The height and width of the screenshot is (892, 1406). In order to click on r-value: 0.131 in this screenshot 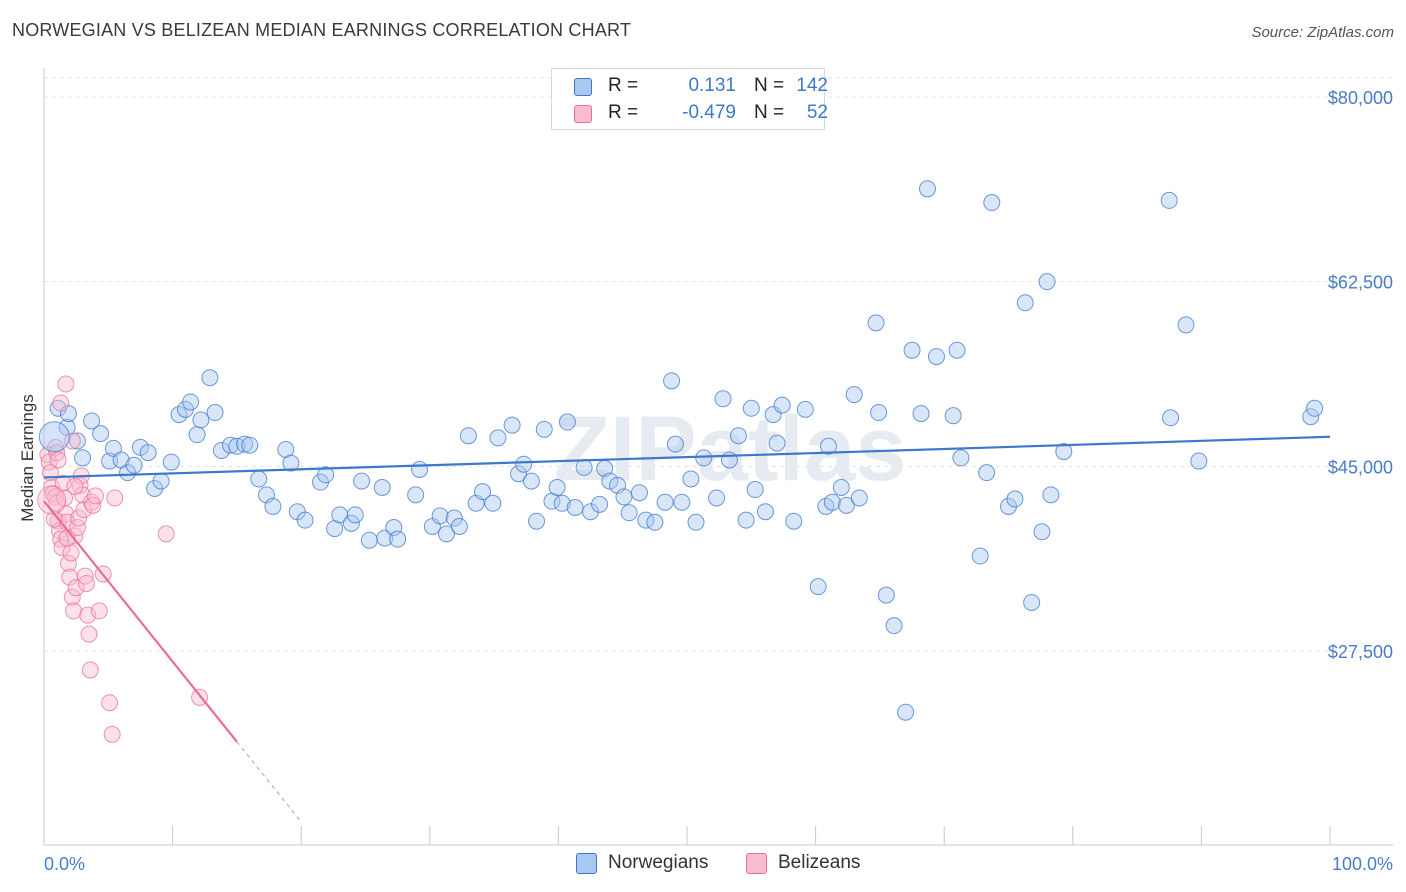, I will do `click(712, 85)`.